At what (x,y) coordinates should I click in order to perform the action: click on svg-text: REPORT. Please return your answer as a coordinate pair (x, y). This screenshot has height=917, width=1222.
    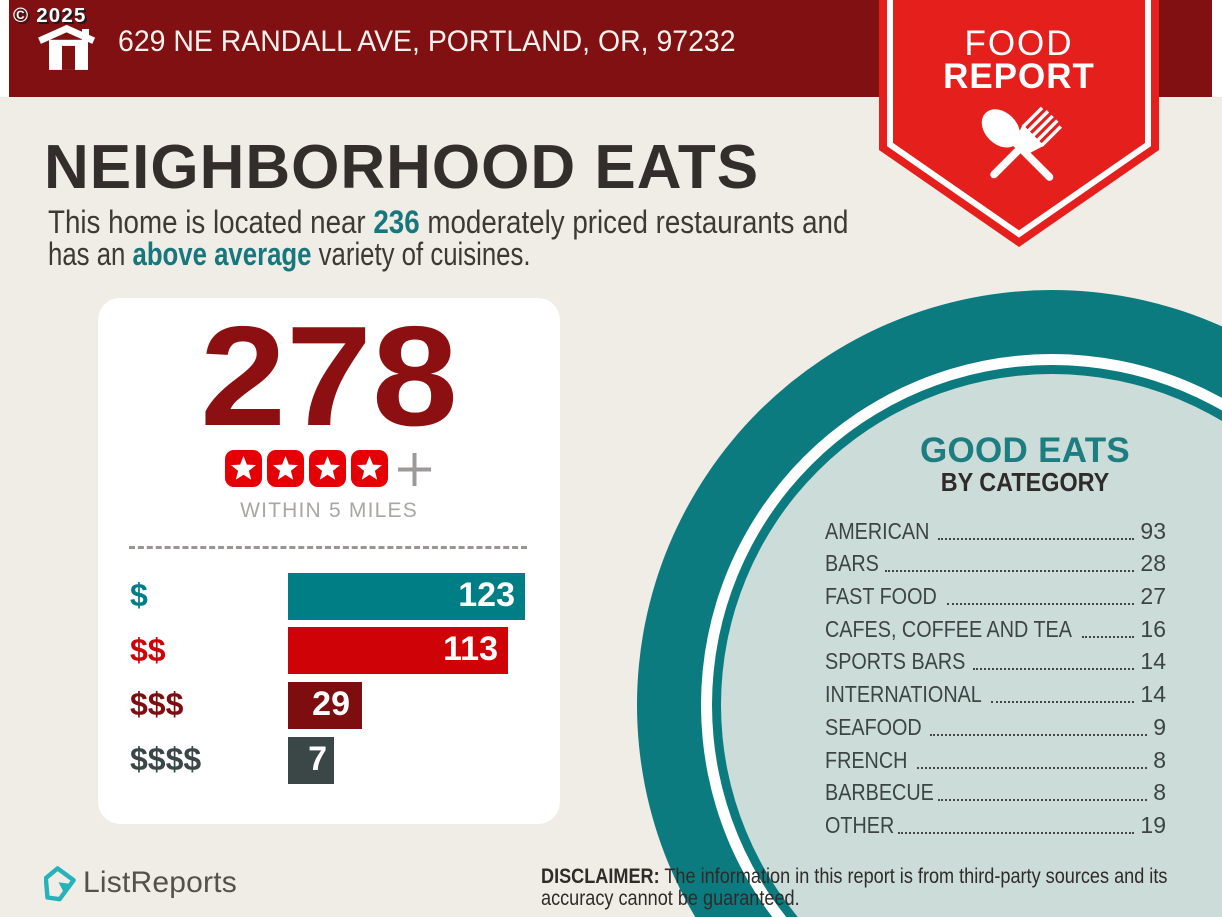
    Looking at the image, I should click on (1019, 76).